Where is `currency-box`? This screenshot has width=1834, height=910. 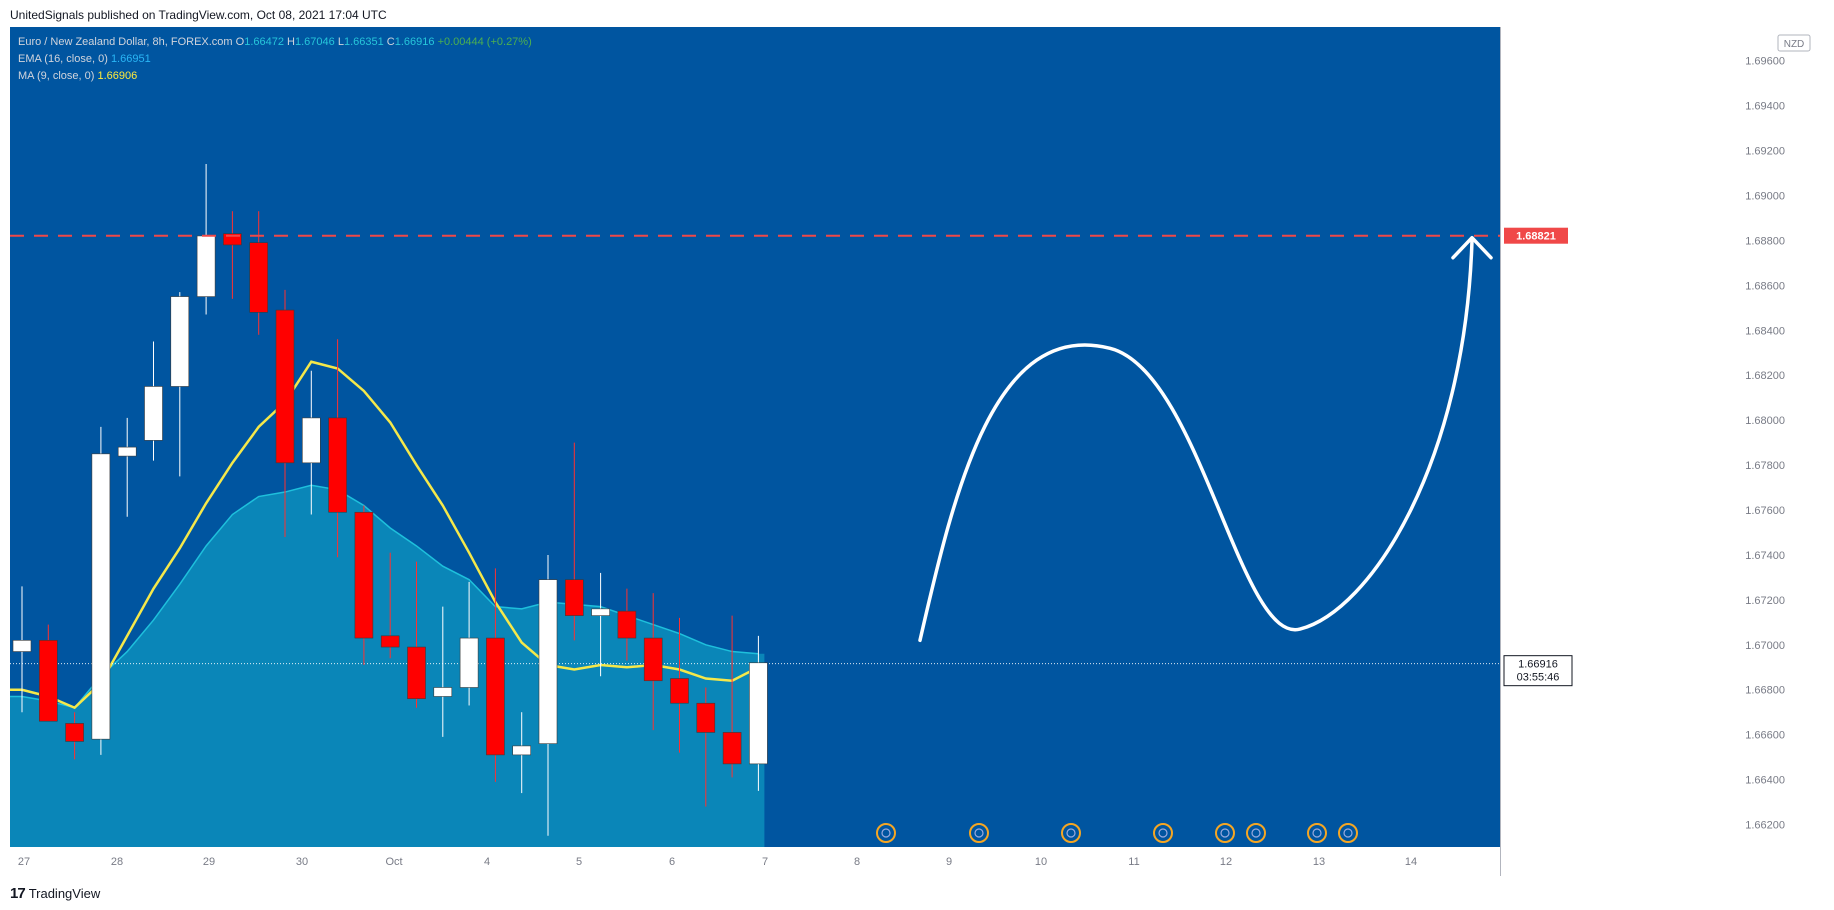
currency-box is located at coordinates (1794, 43).